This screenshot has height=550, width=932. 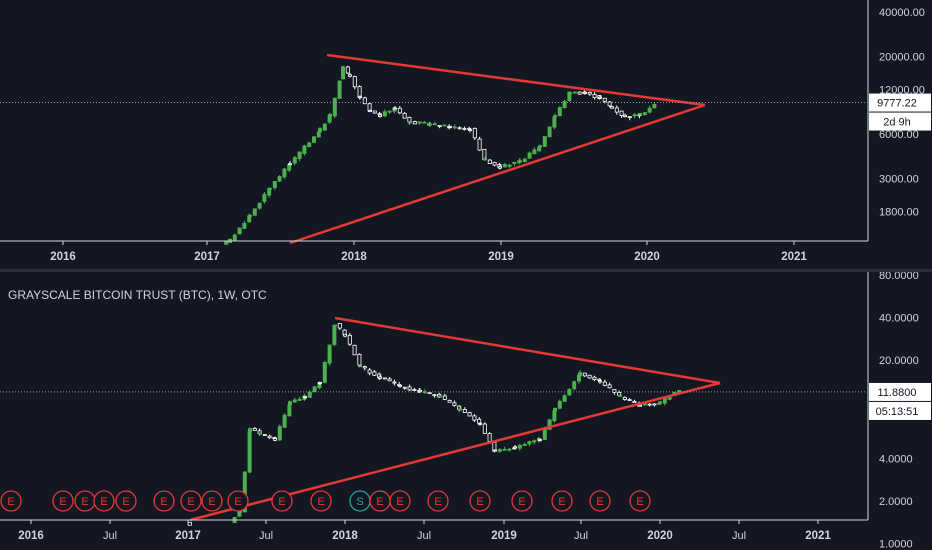 I want to click on pane-divider, so click(x=466, y=270).